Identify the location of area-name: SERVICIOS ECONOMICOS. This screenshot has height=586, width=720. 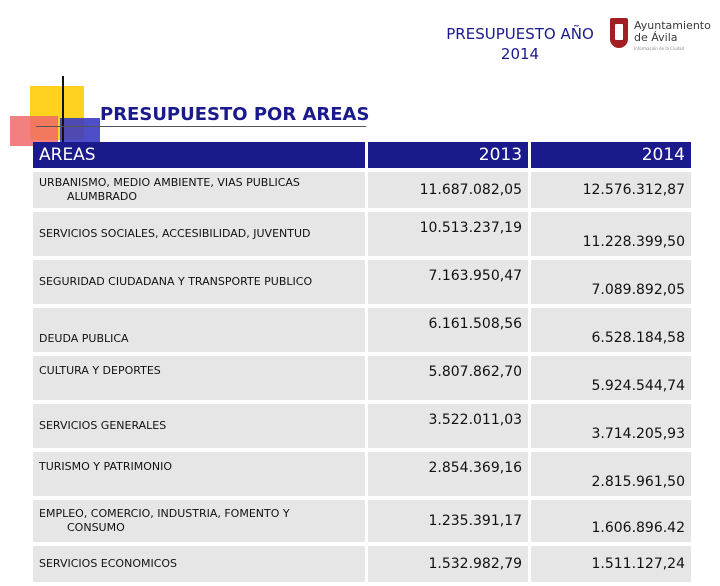
(108, 563).